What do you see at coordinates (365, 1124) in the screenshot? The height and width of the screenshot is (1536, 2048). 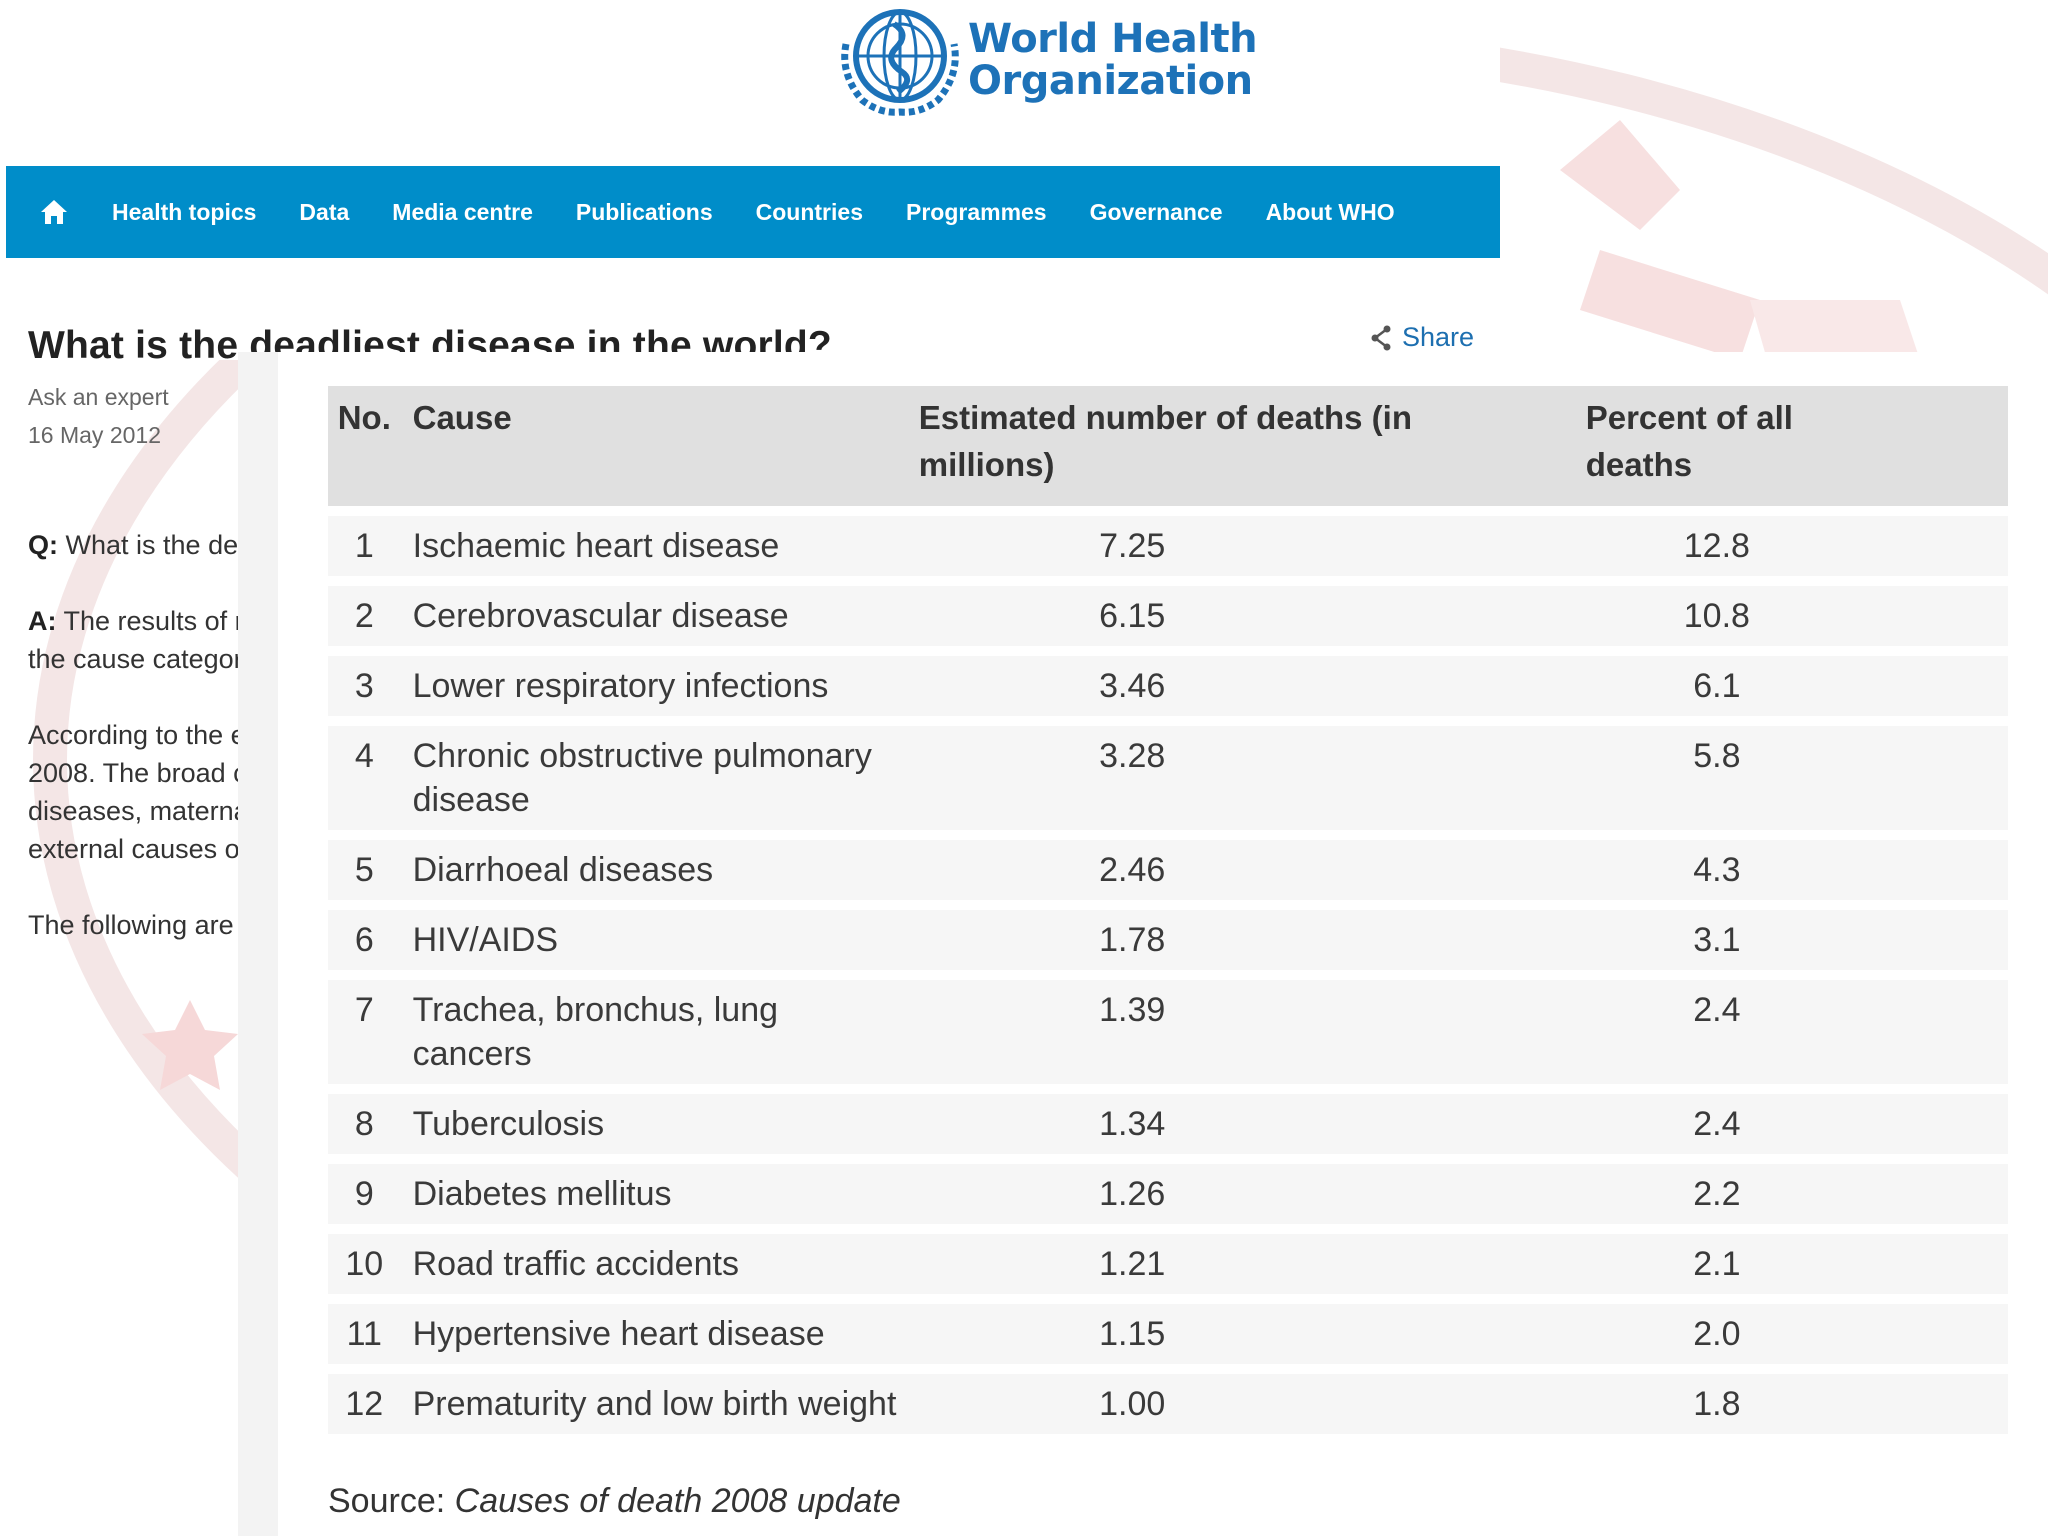 I see `row-number: 8` at bounding box center [365, 1124].